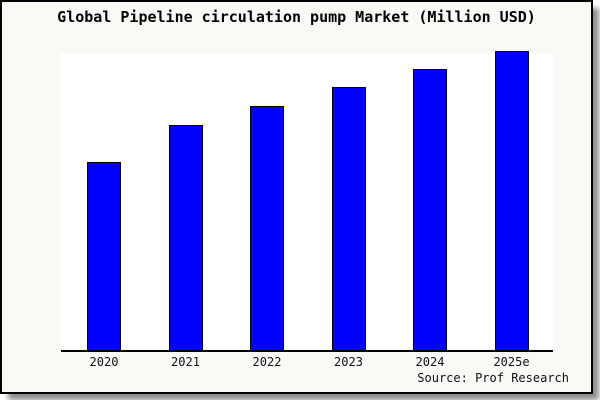  I want to click on bar-2020, so click(104, 256).